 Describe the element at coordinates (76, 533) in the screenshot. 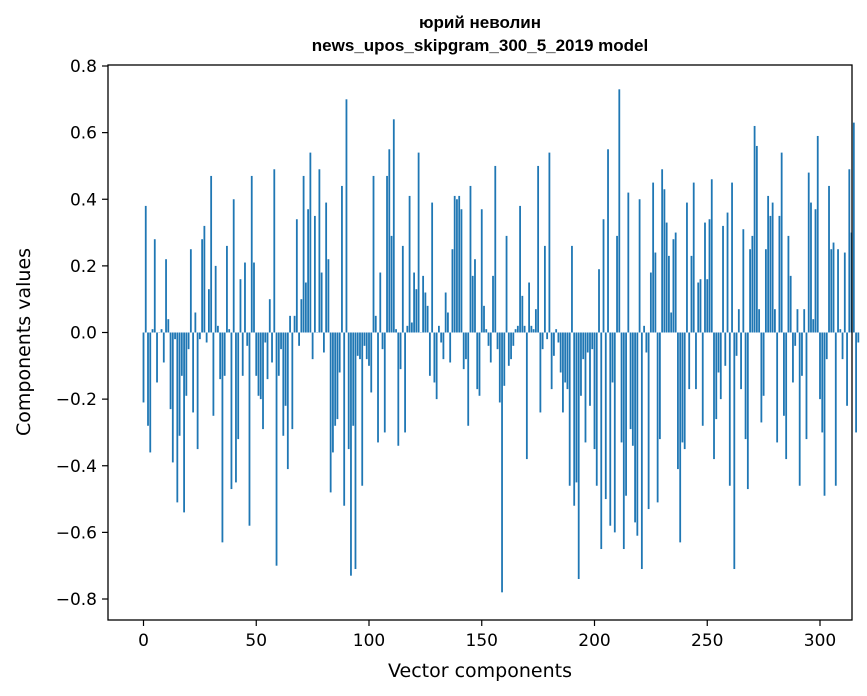

I see `y-tick-label: −0.6` at that location.